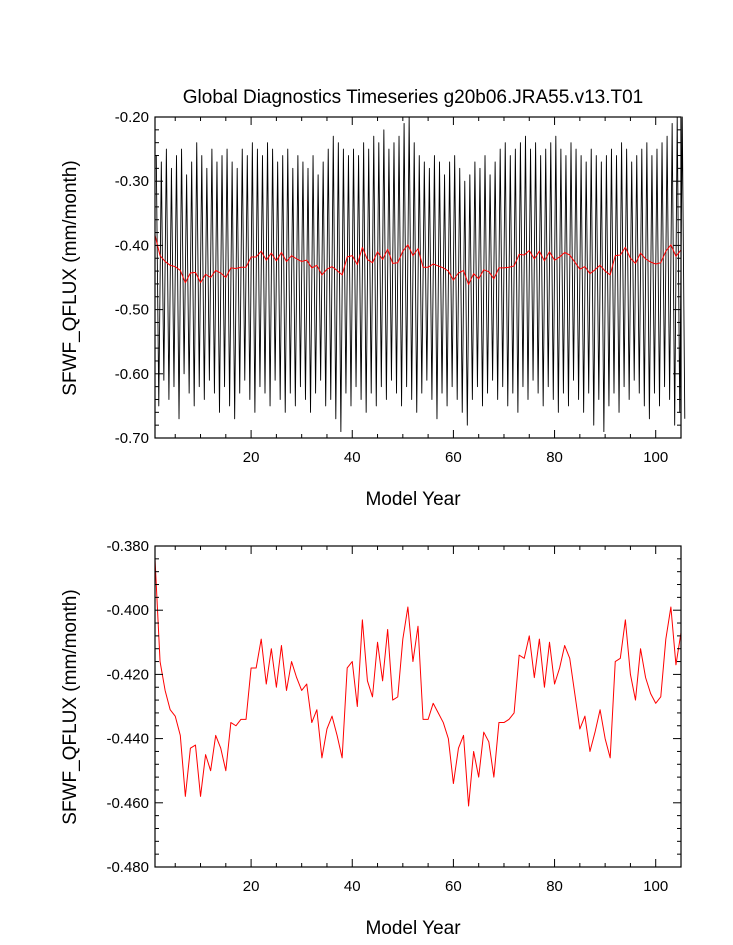 The height and width of the screenshot is (945, 733). Describe the element at coordinates (127, 739) in the screenshot. I see `y-tick-label: -0.440` at that location.